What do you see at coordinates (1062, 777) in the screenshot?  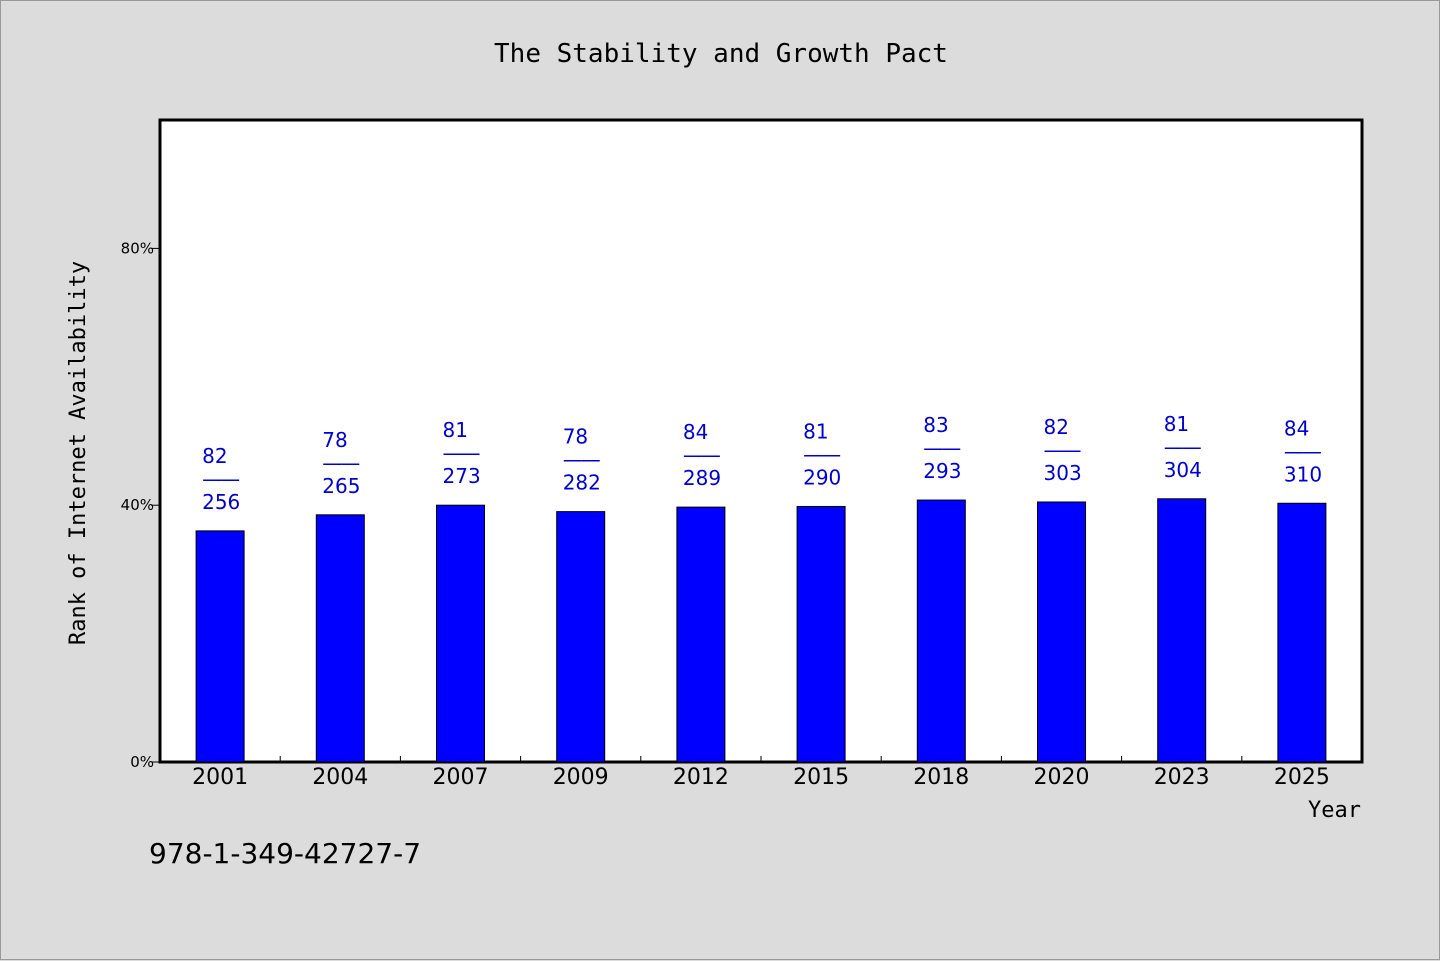 I see `x-tick-label: 2020` at bounding box center [1062, 777].